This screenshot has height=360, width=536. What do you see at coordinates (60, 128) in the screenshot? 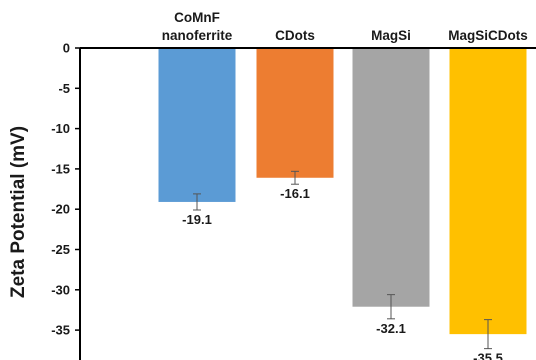
I see `y-tick-label-2: -10` at bounding box center [60, 128].